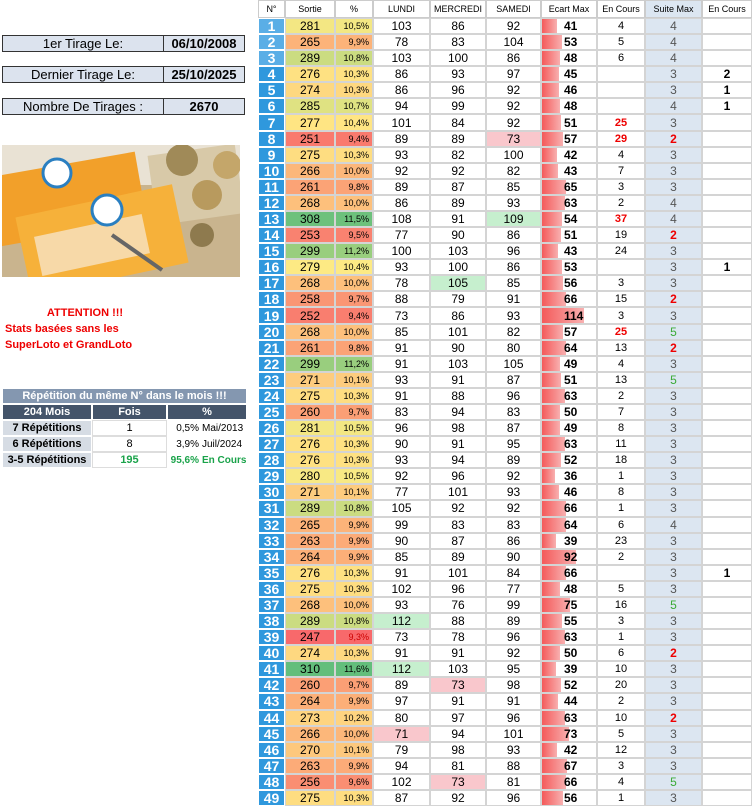 The width and height of the screenshot is (753, 806). Describe the element at coordinates (401, 58) in the screenshot. I see `lundi: 103` at that location.